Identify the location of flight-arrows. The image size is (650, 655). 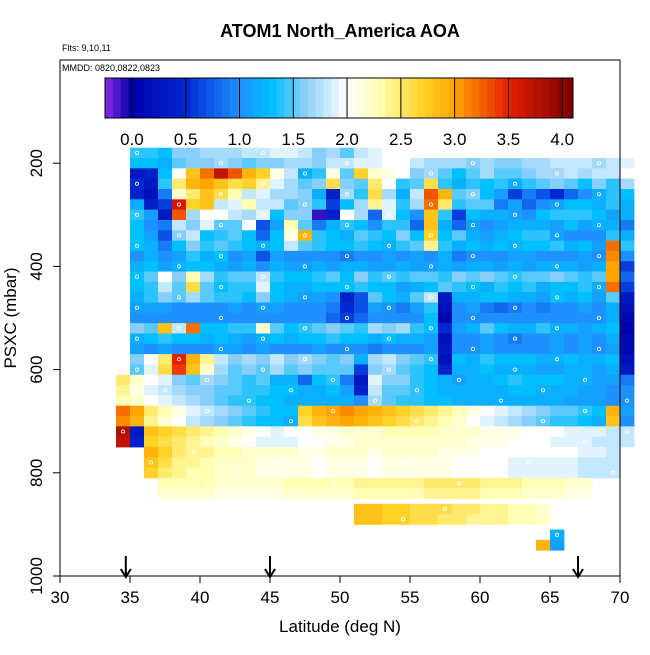
(351, 567).